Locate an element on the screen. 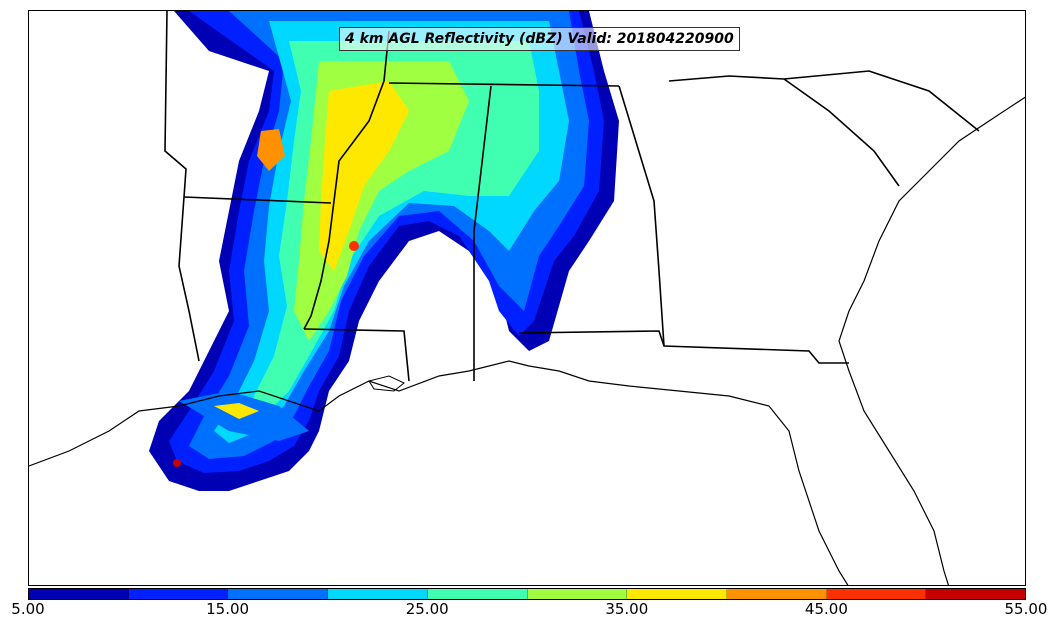  reflectivity-gulf-band-core is located at coordinates (236, 411).